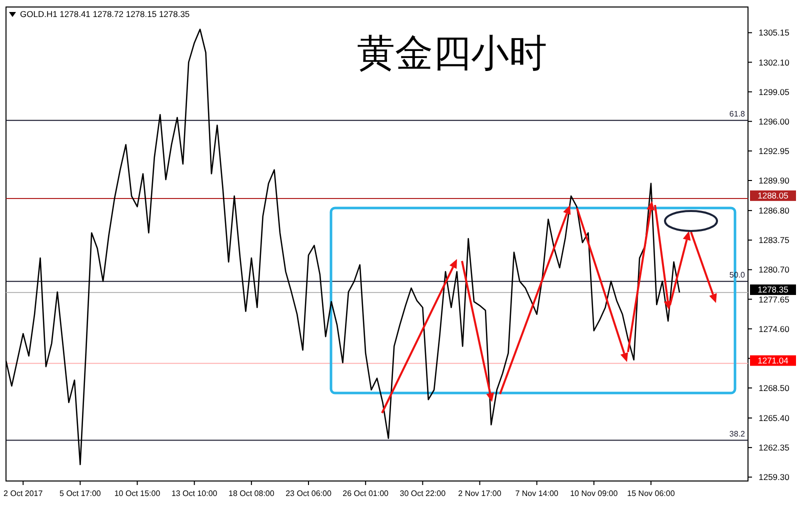  What do you see at coordinates (480, 493) in the screenshot?
I see `x-tick-label: 2 Nov 17:00` at bounding box center [480, 493].